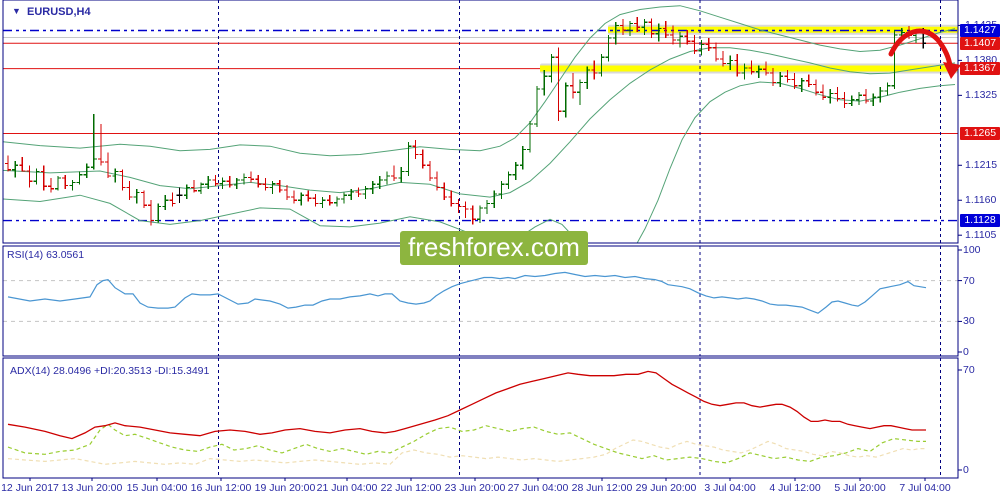 Image resolution: width=1000 pixels, height=500 pixels. Describe the element at coordinates (783, 29) in the screenshot. I see `yellow-highlight-zone` at that location.